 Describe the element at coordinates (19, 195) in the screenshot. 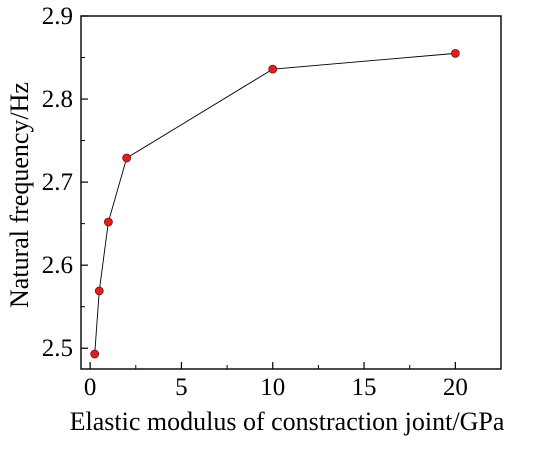

I see `y-axis-title: Natural frequency/Hz` at that location.